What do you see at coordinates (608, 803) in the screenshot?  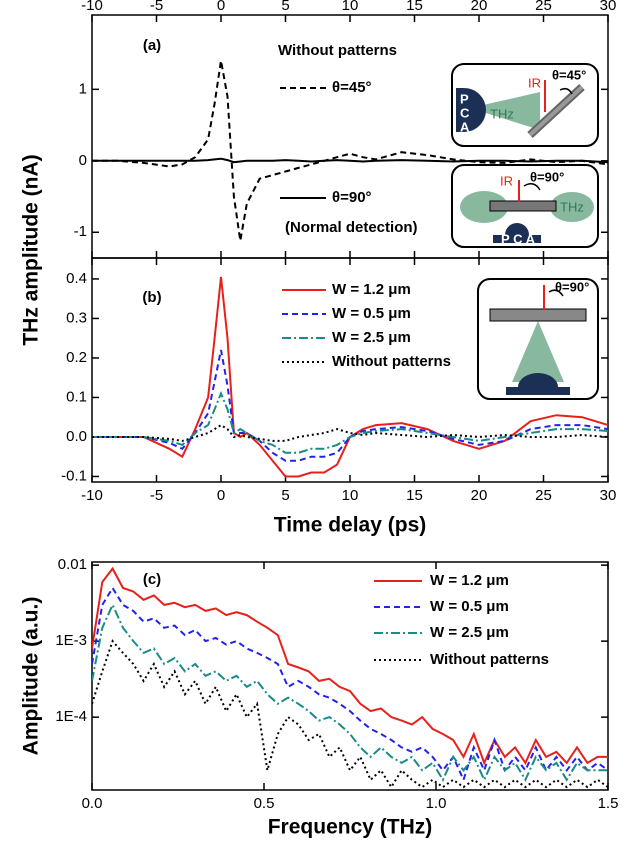 I see `x-tick-label: 1.5` at bounding box center [608, 803].